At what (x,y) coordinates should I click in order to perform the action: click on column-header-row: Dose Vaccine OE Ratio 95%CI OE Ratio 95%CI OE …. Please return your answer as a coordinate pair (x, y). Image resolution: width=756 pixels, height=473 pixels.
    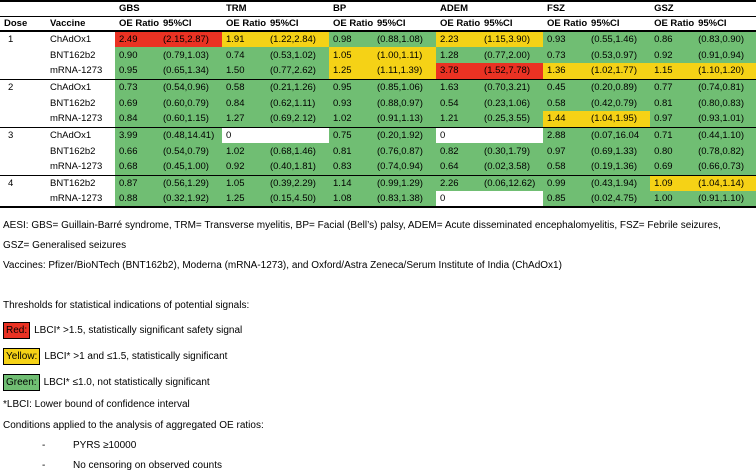
    Looking at the image, I should click on (378, 24).